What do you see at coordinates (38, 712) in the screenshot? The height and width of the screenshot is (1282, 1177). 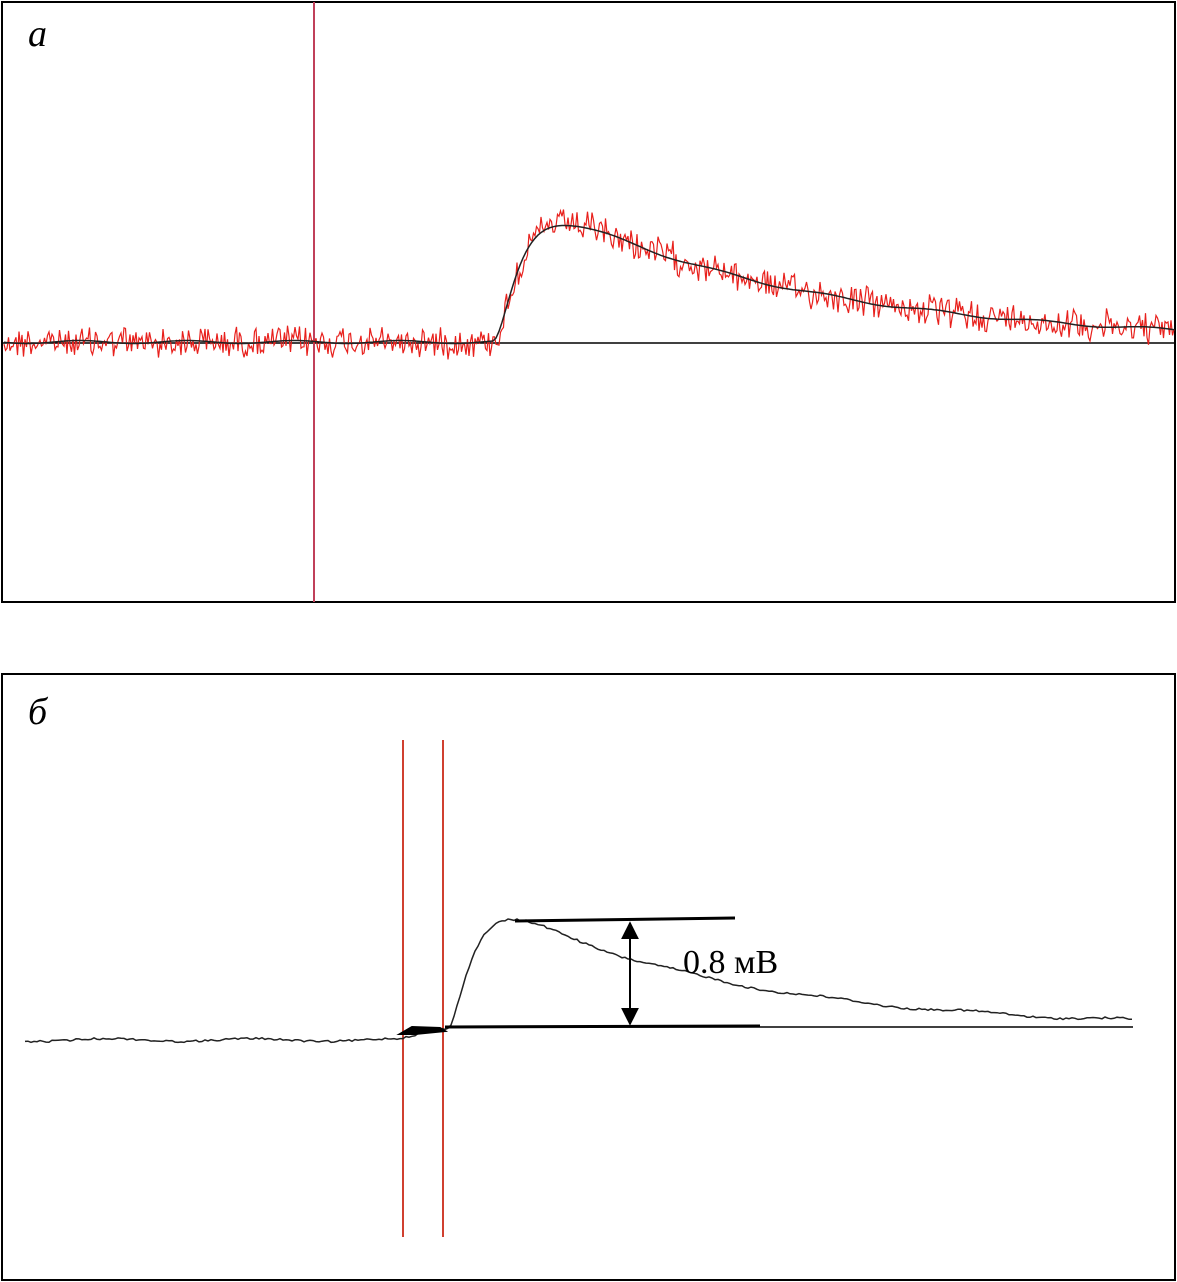 I see `panel-label: б` at bounding box center [38, 712].